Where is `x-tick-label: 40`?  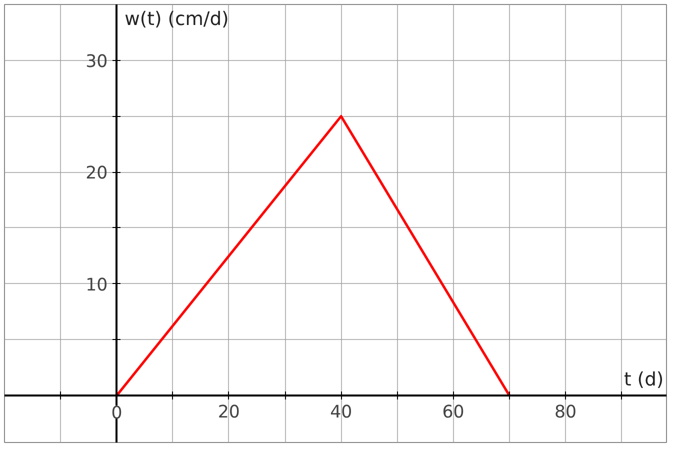
x-tick-label: 40 is located at coordinates (341, 412).